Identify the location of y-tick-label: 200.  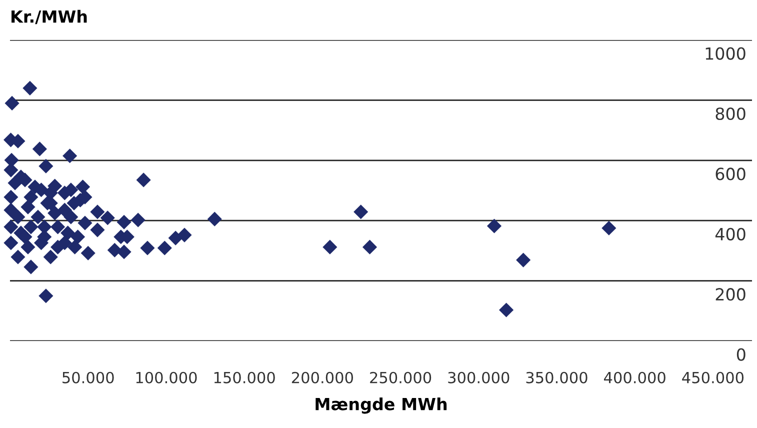
(731, 294).